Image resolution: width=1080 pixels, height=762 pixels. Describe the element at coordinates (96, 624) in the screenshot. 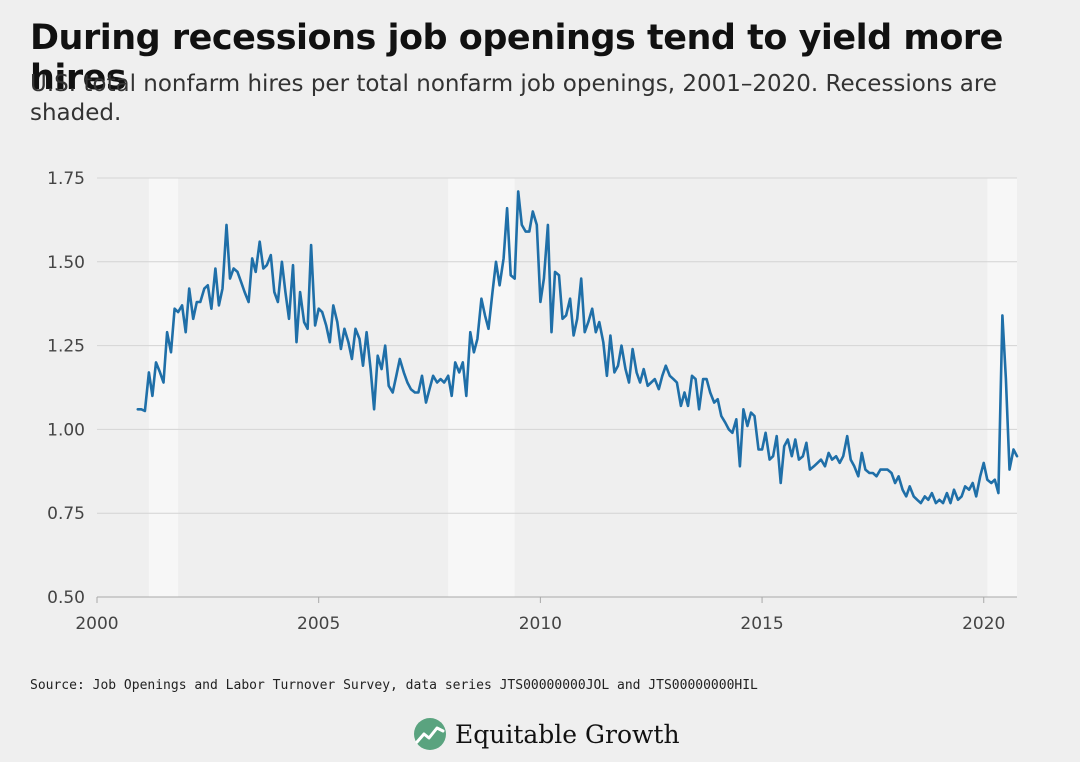

I see `x-tick-label: 2000` at that location.